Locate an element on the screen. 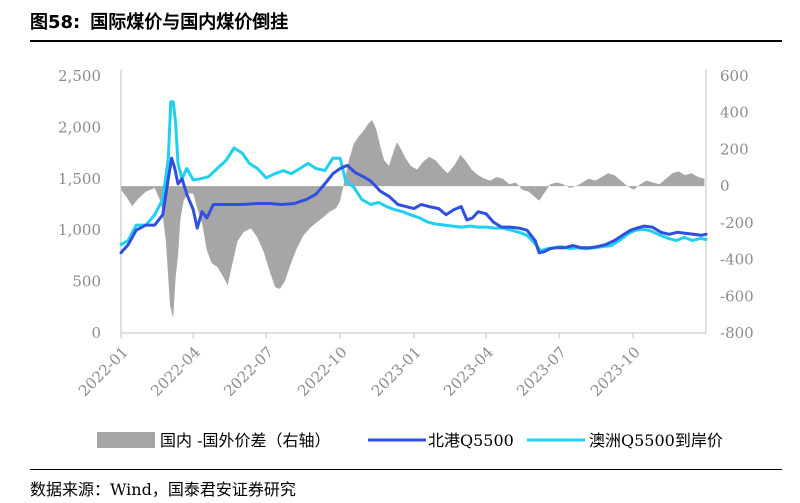 The image size is (800, 503). y-left-tick-label: 500 is located at coordinates (86, 282).